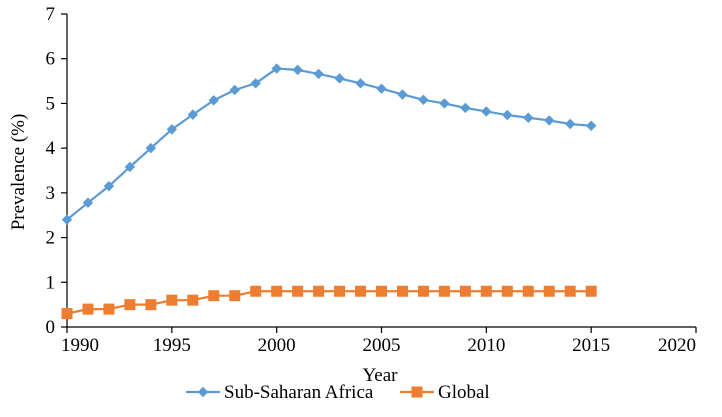 This screenshot has height=417, width=722. Describe the element at coordinates (51, 103) in the screenshot. I see `y-tick-label: 5` at that location.